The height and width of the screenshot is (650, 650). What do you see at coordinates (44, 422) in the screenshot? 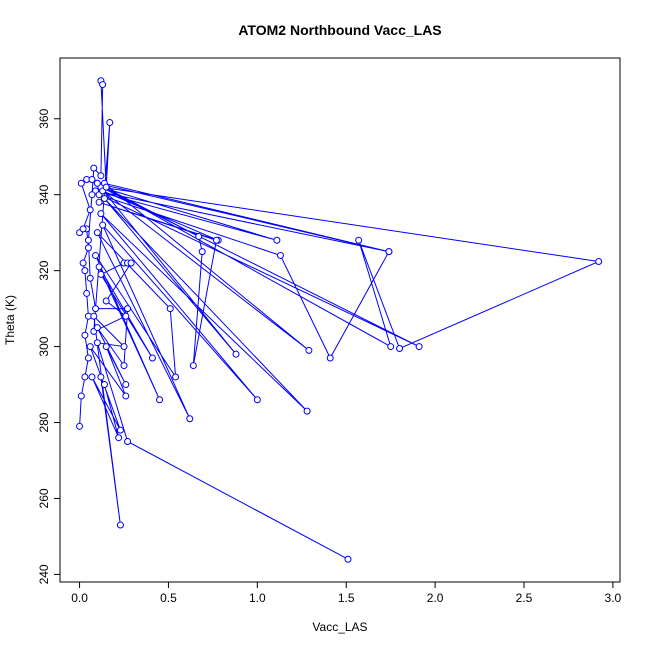
I see `y-tick-label: 280` at bounding box center [44, 422].